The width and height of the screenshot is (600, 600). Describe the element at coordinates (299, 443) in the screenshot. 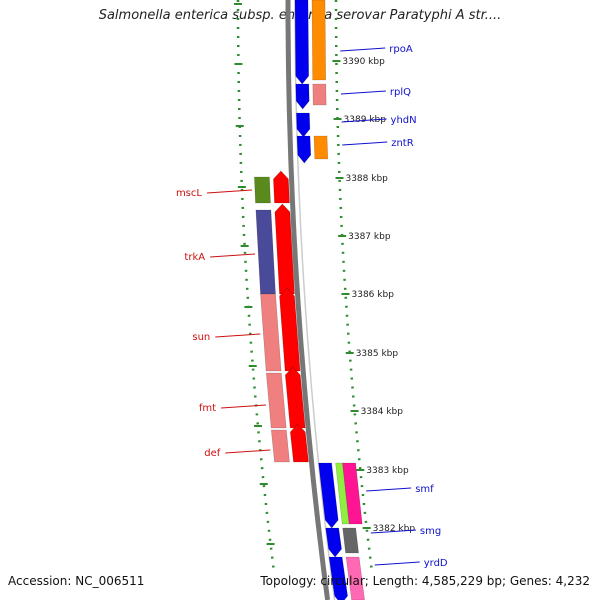

I see `gene-def-strand` at that location.